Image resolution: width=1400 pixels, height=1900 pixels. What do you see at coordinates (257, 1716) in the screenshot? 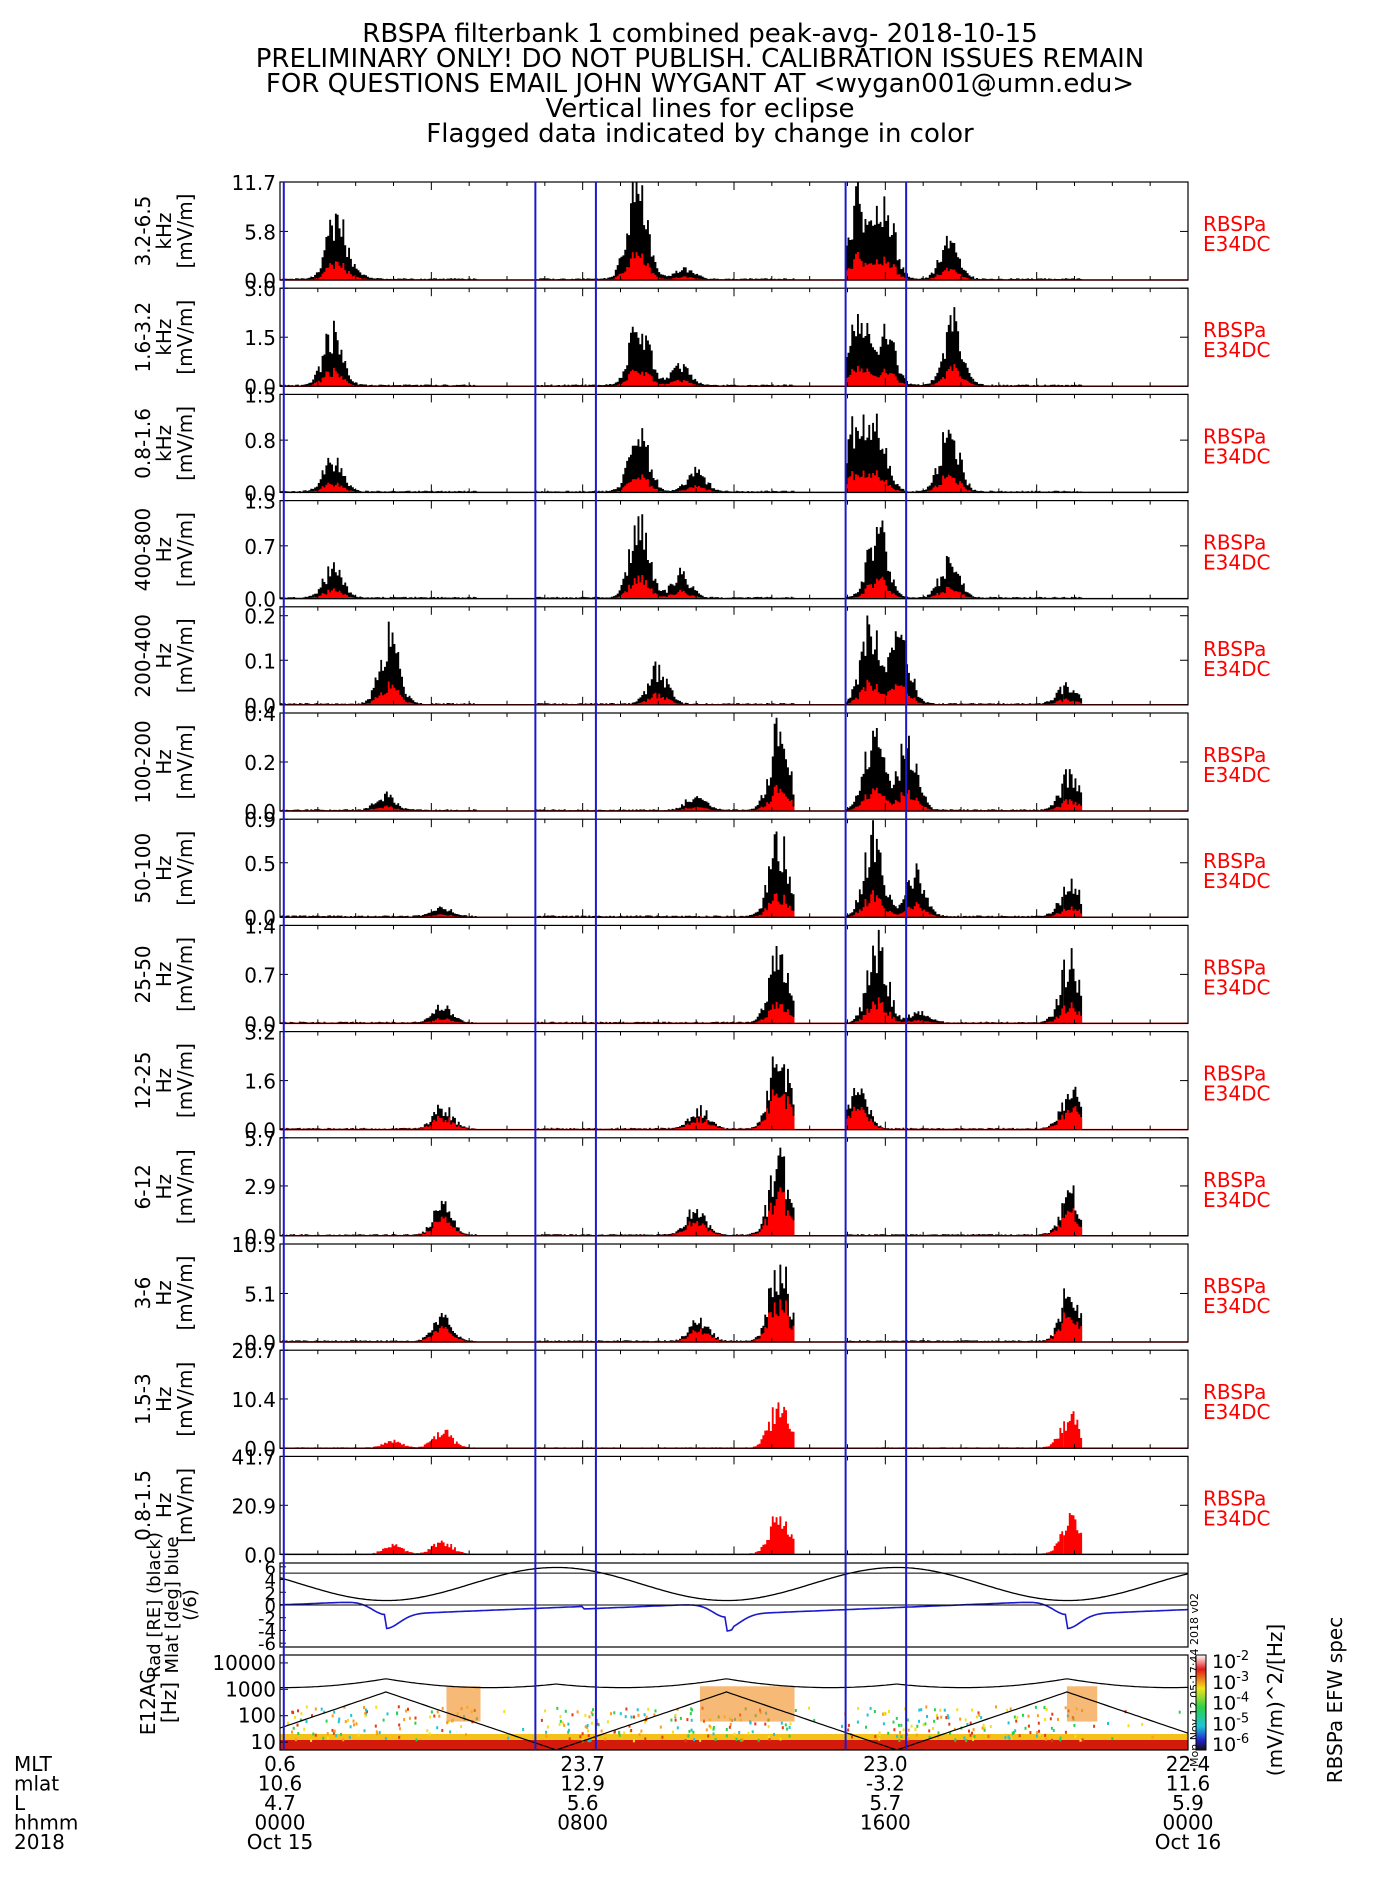
I see `y-tick-label: 100` at bounding box center [257, 1716].